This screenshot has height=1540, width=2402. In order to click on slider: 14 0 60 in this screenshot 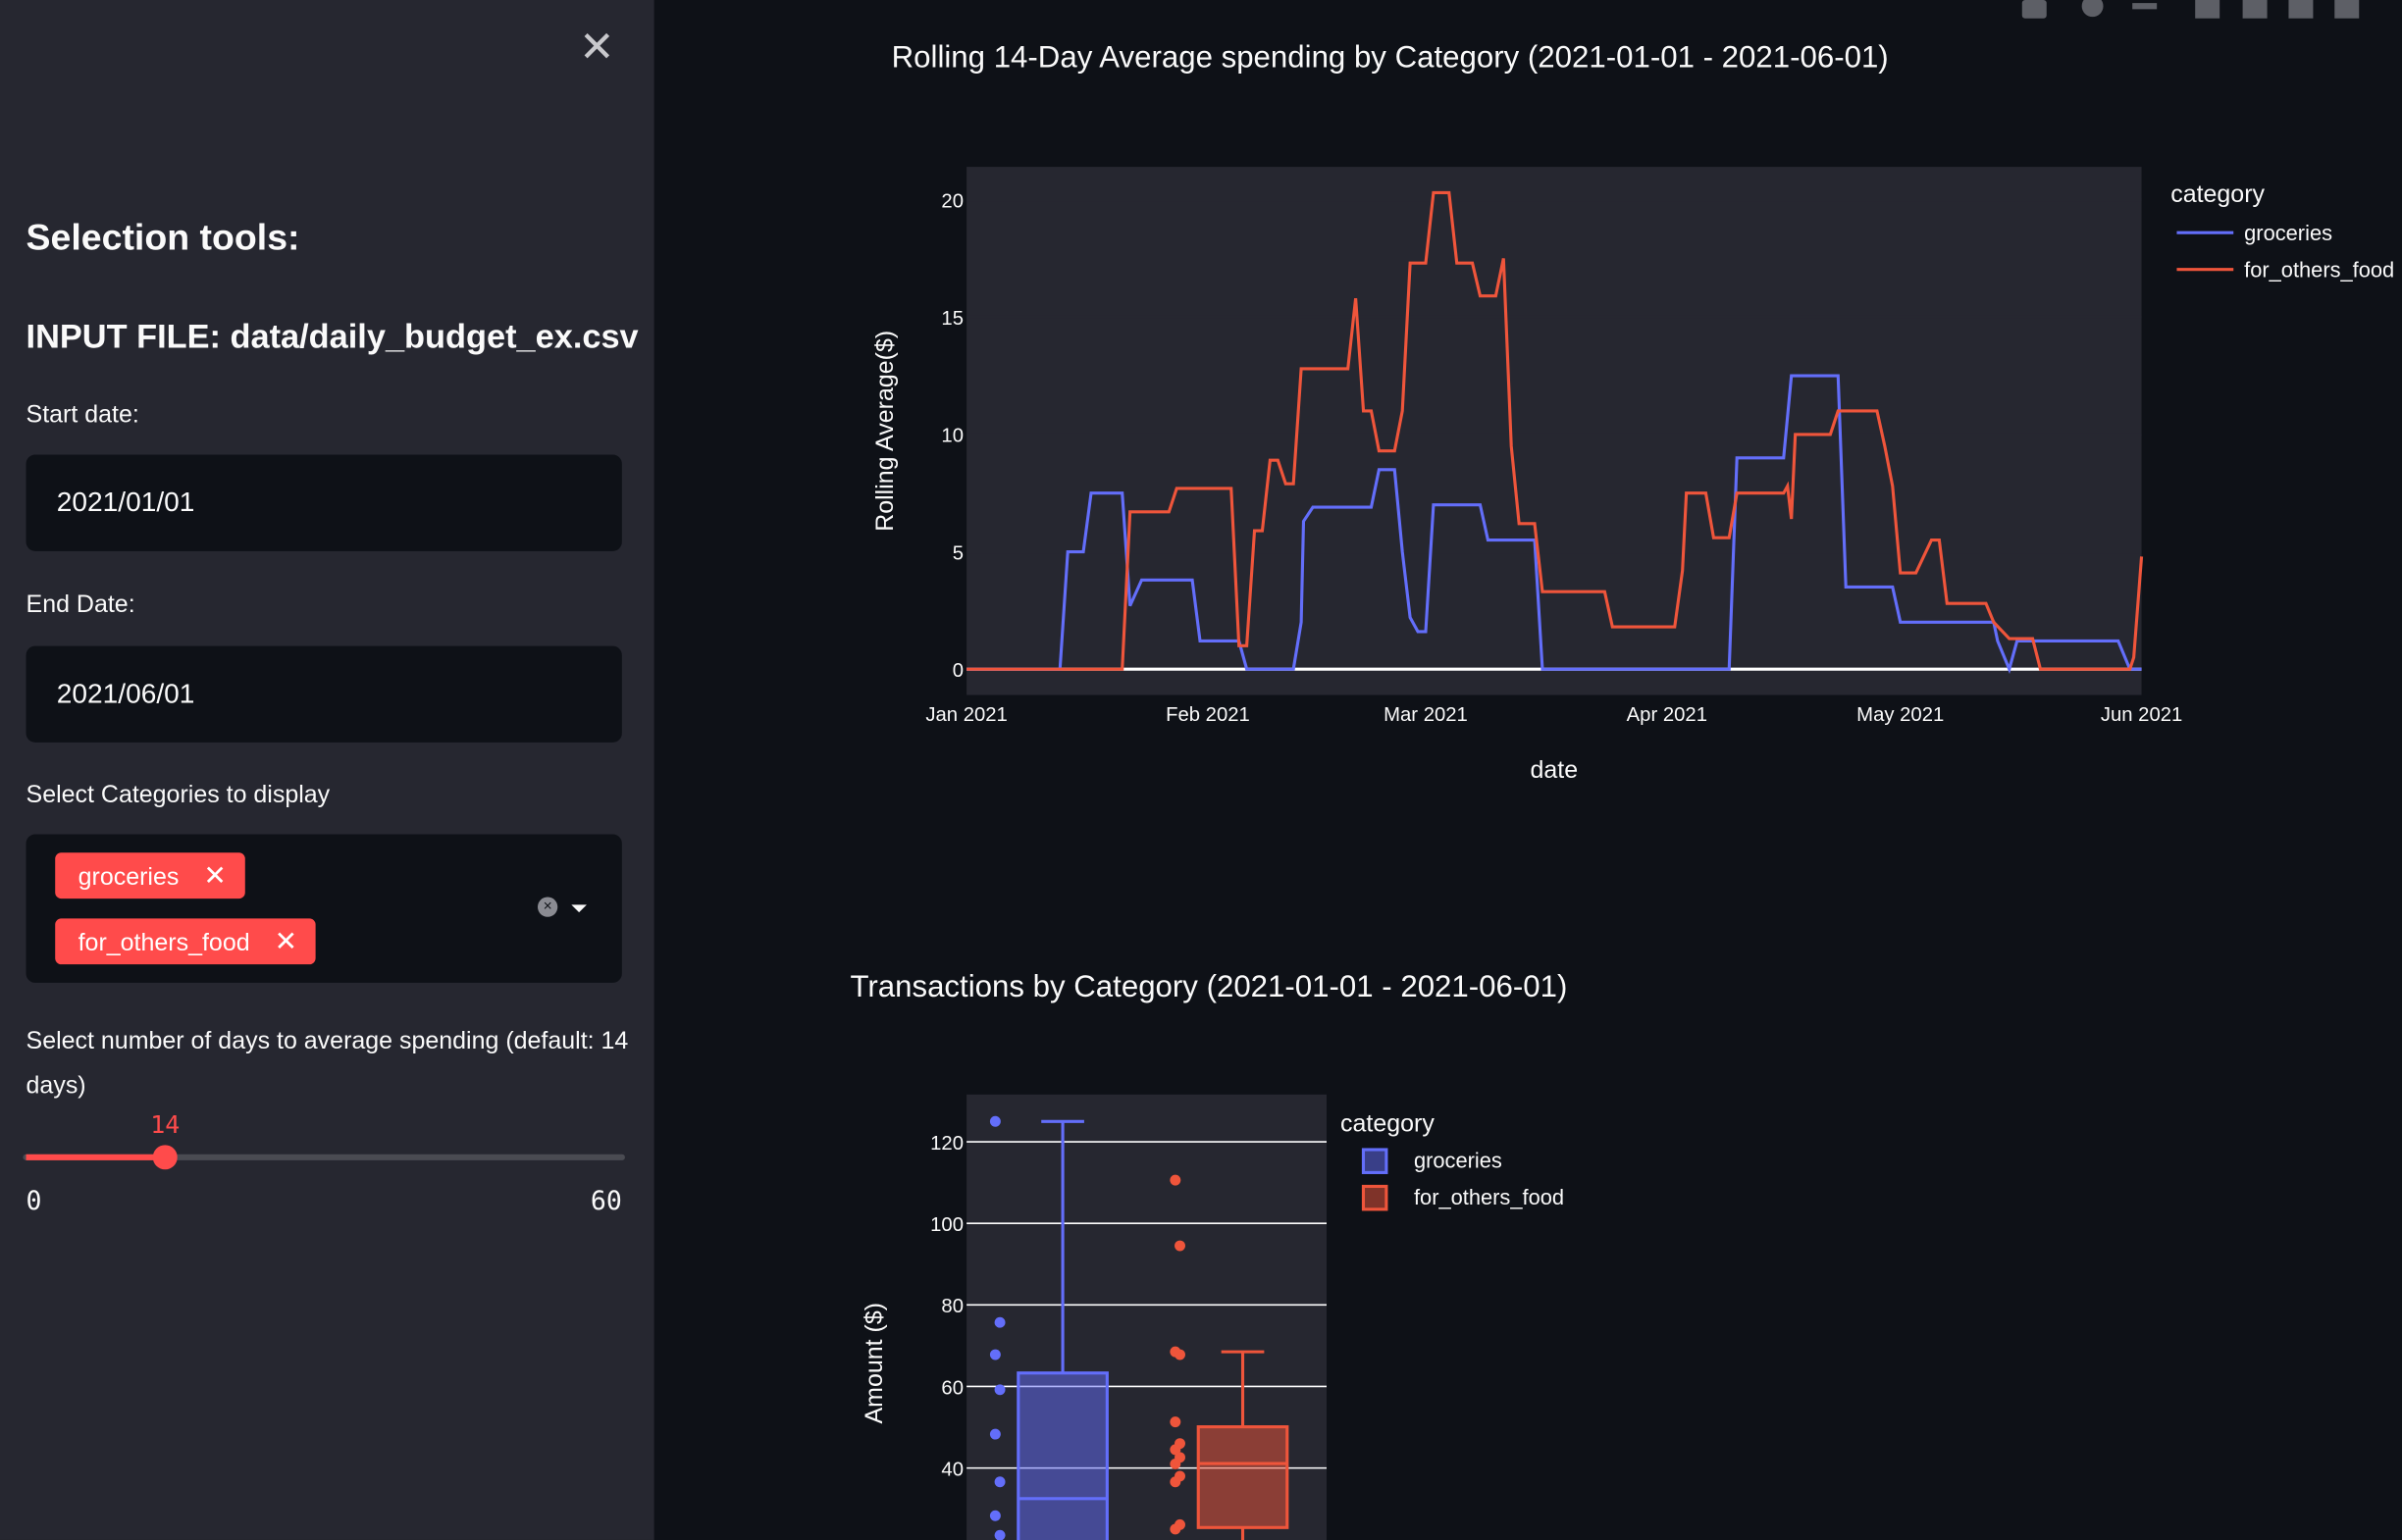, I will do `click(327, 1164)`.